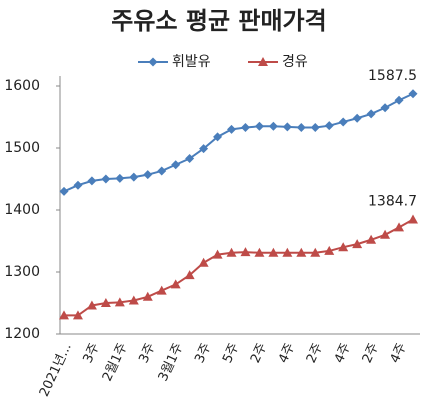 This screenshot has width=439, height=402. What do you see at coordinates (218, 21) in the screenshot?
I see `chart-title: 주유소 평균 판매가격` at bounding box center [218, 21].